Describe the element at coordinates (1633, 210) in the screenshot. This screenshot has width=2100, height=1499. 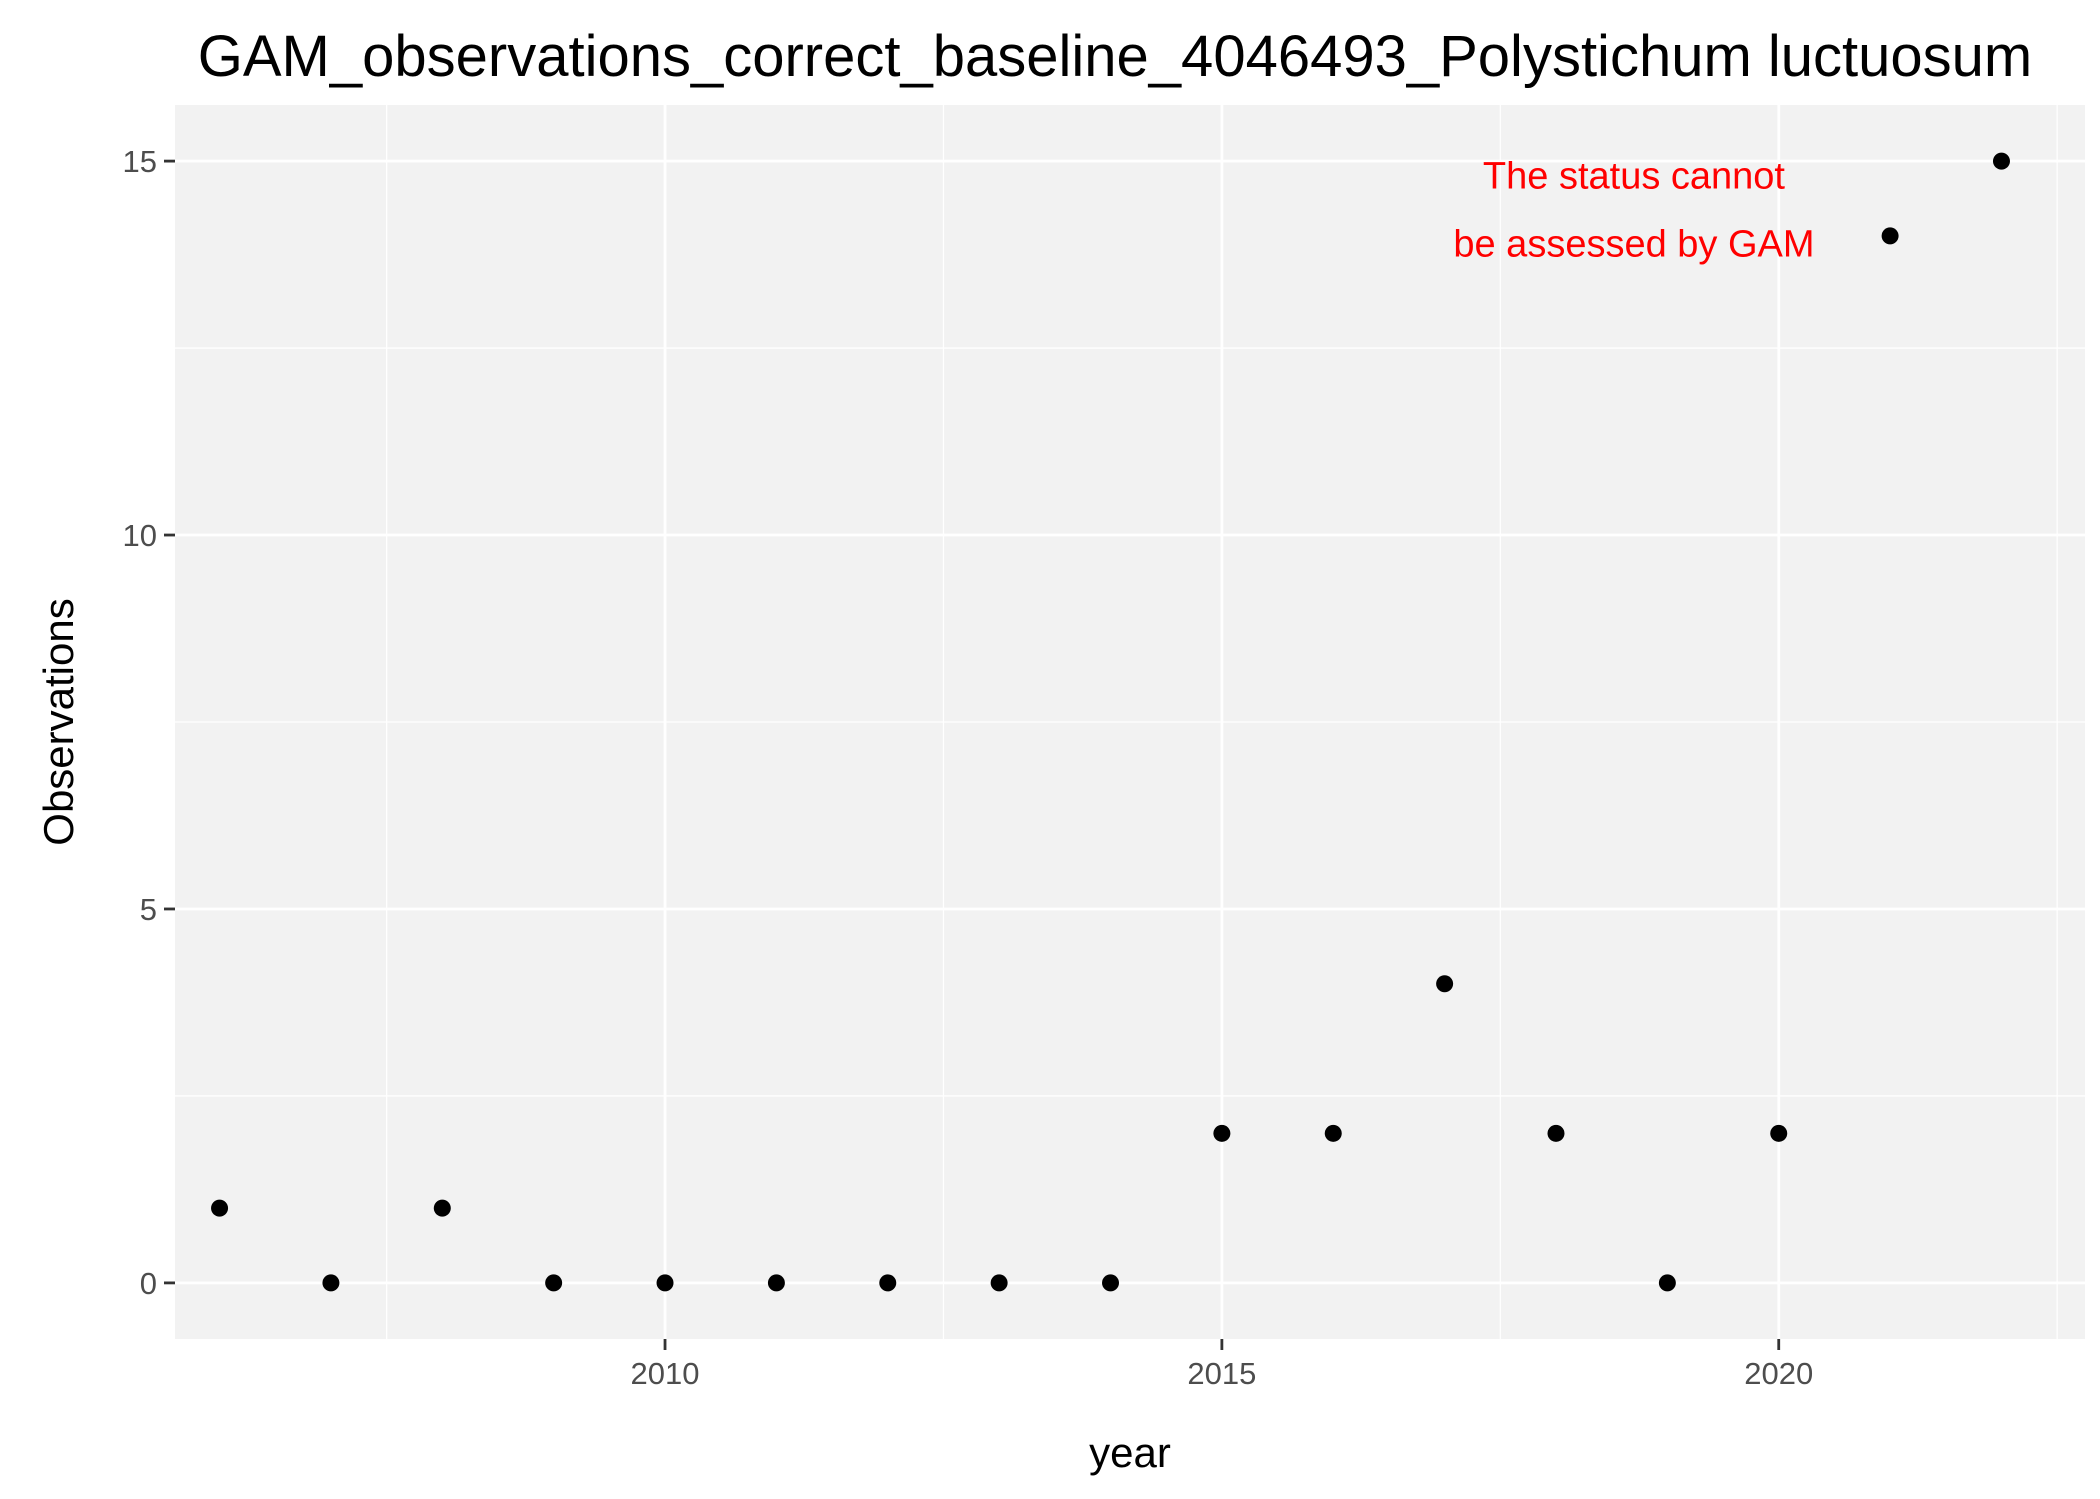
I see `status-annotation: The status cannot be assessed by GAM` at that location.